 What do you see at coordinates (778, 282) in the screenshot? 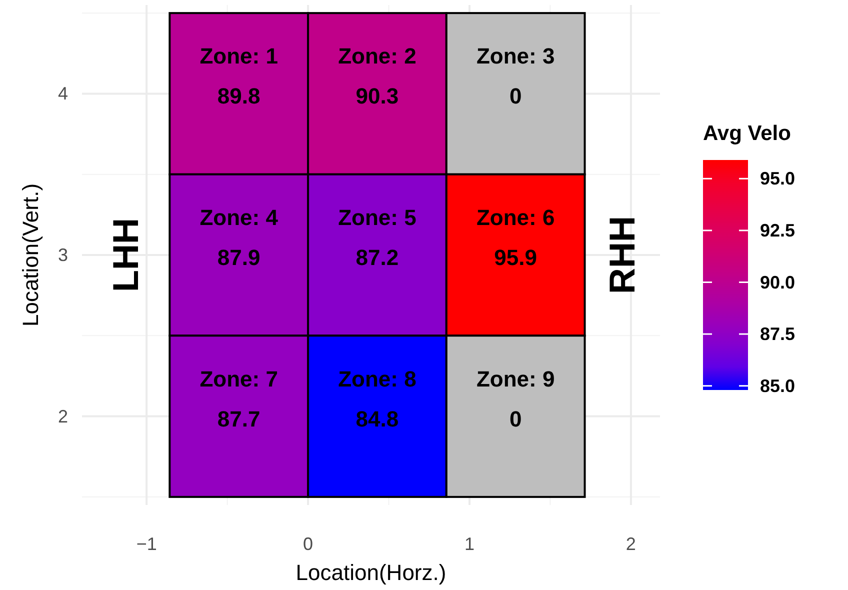
I see `color-bar-label: 90.0` at bounding box center [778, 282].